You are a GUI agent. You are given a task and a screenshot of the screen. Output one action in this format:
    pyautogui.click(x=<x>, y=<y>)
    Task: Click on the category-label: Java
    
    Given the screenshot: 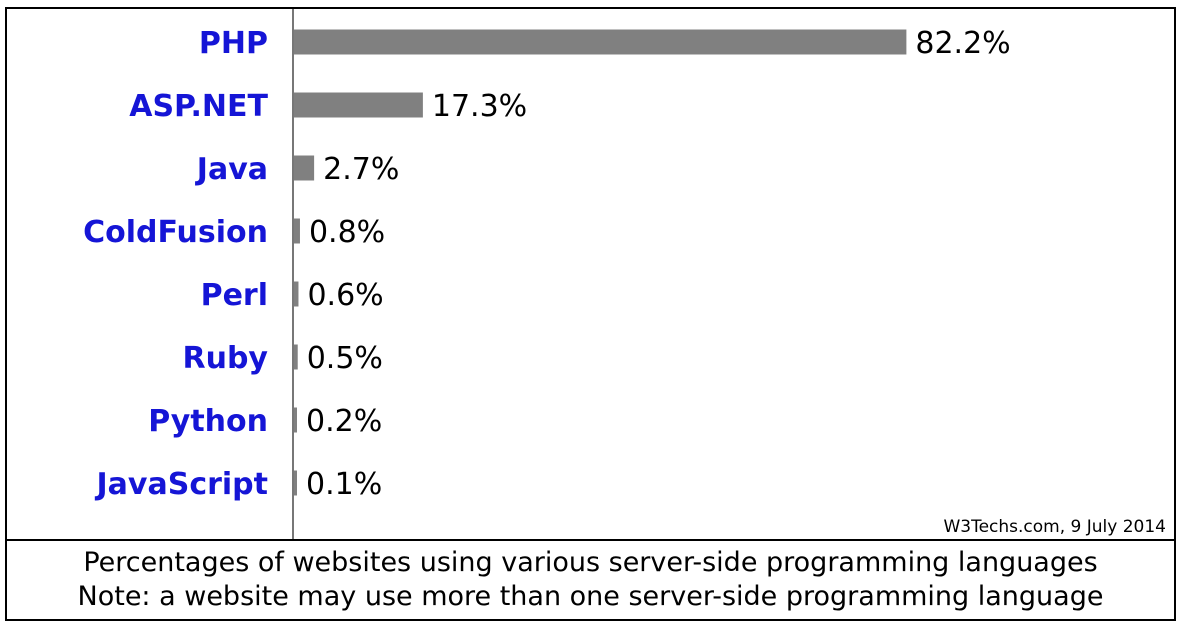 What is the action you would take?
    pyautogui.click(x=231, y=169)
    